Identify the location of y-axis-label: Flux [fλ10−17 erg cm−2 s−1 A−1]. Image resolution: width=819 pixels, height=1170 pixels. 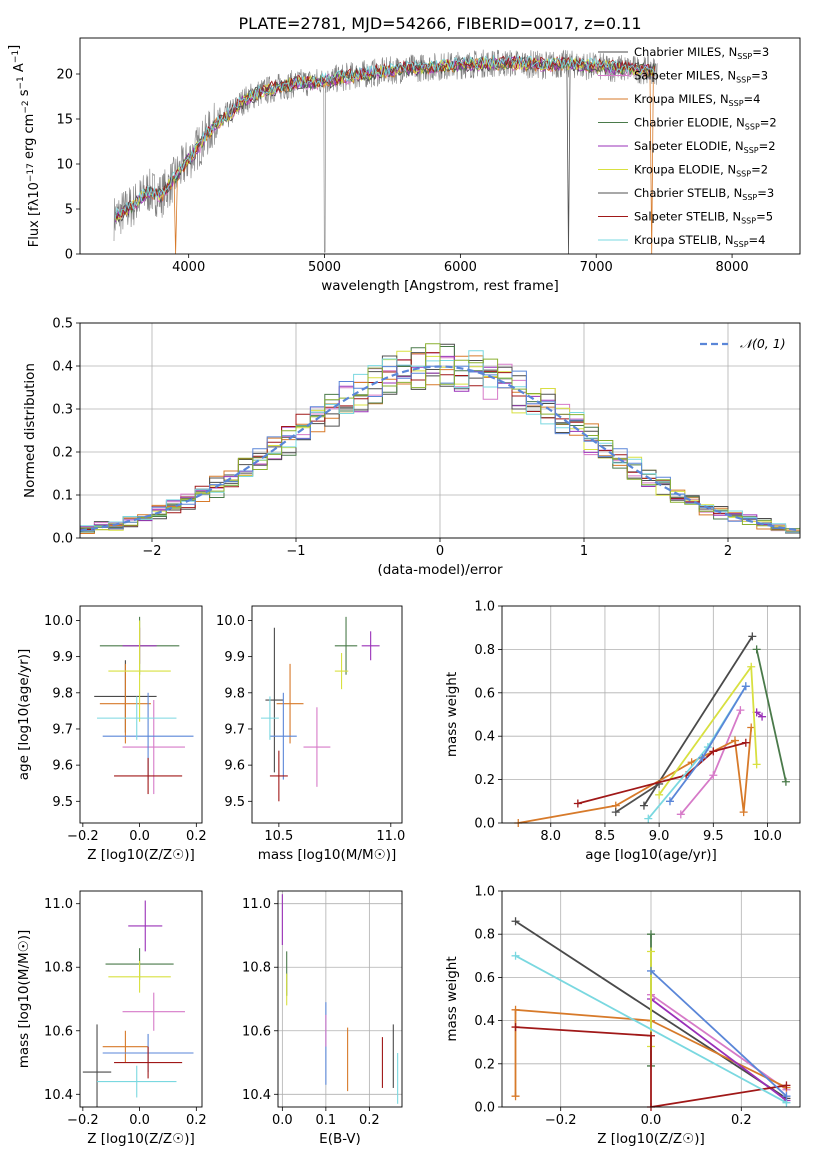
(24, 146).